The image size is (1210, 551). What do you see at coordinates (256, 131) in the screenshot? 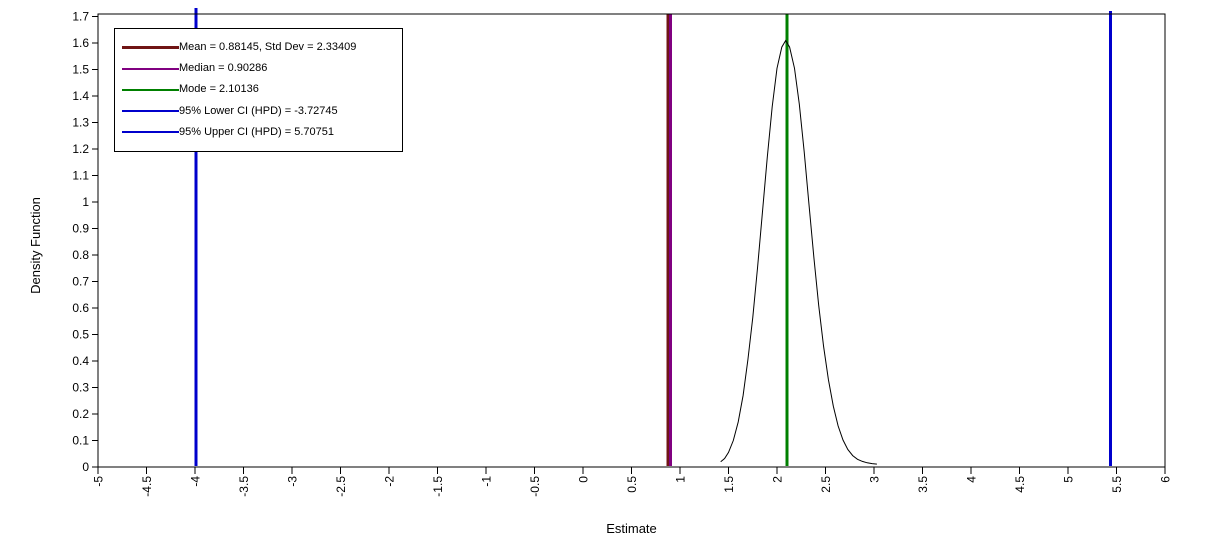
I see `legend-label-upper-ci: 95% Upper CI (HPD) = 5.70751` at bounding box center [256, 131].